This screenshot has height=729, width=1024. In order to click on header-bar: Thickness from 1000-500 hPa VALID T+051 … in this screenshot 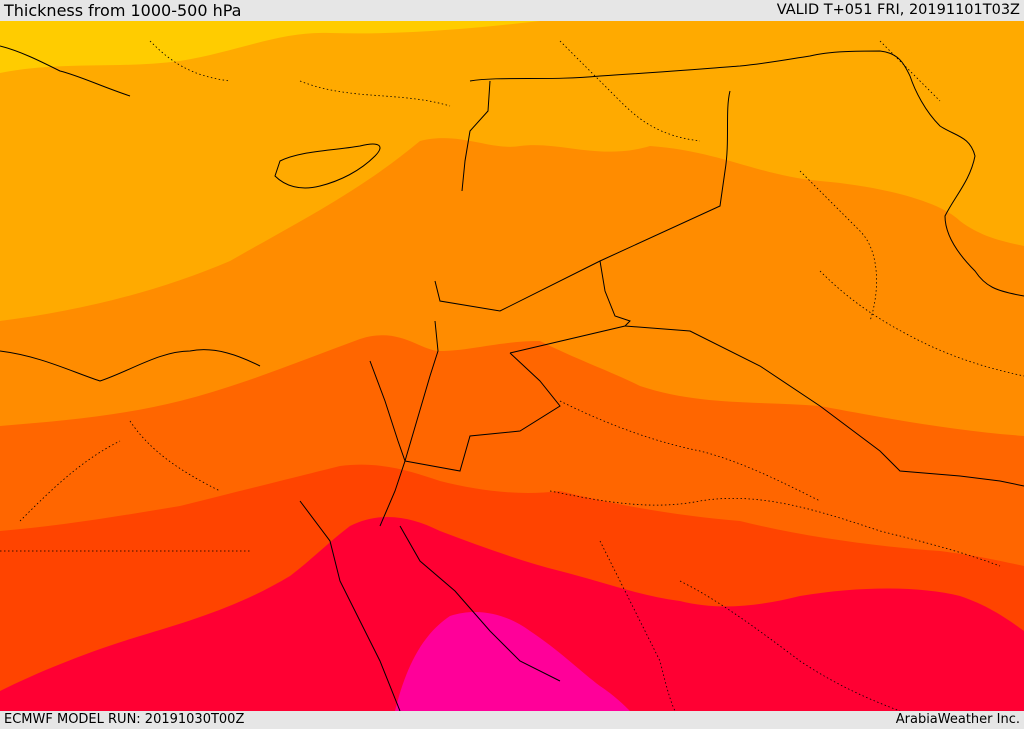, I will do `click(512, 10)`.